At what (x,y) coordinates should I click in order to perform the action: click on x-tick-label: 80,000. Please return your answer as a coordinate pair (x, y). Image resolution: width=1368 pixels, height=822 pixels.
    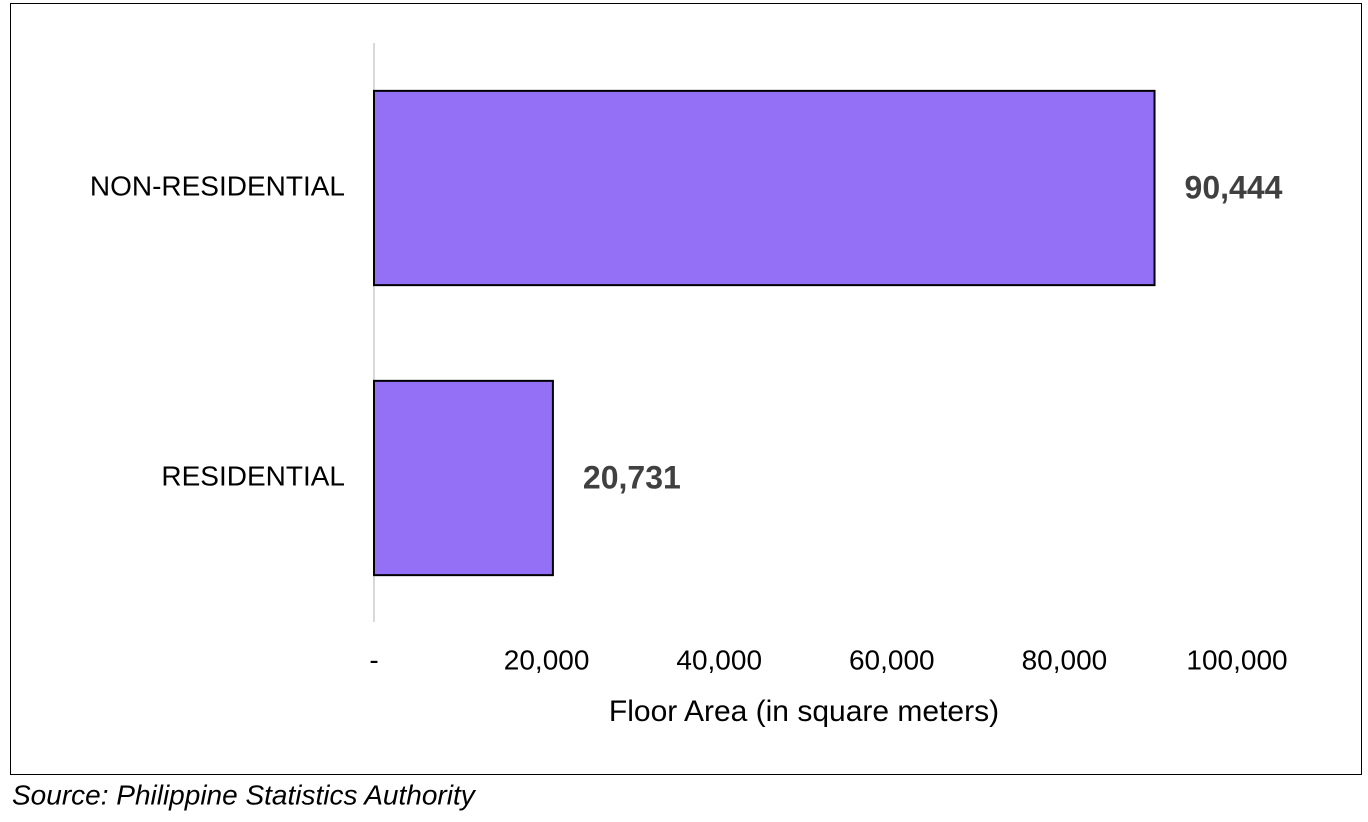
    Looking at the image, I should click on (1065, 659).